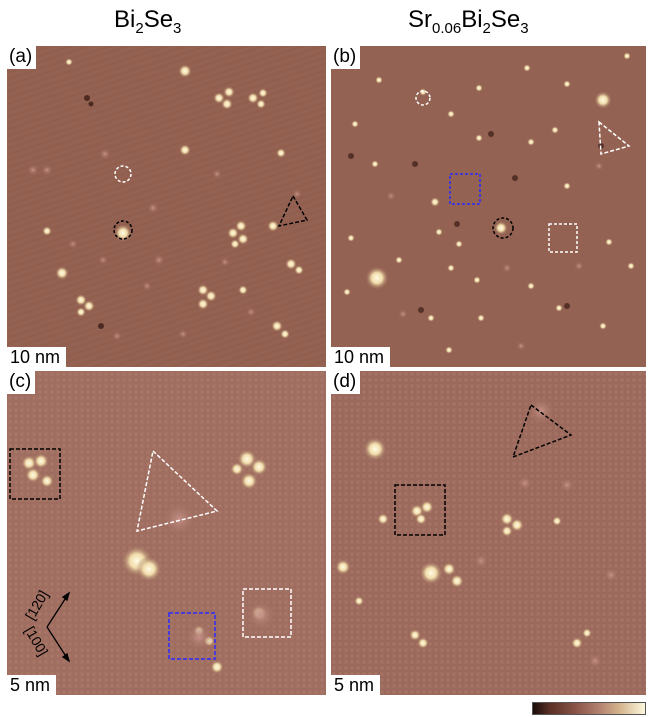 This screenshot has height=717, width=649. Describe the element at coordinates (346, 57) in the screenshot. I see `panel-label-b: (b)` at that location.